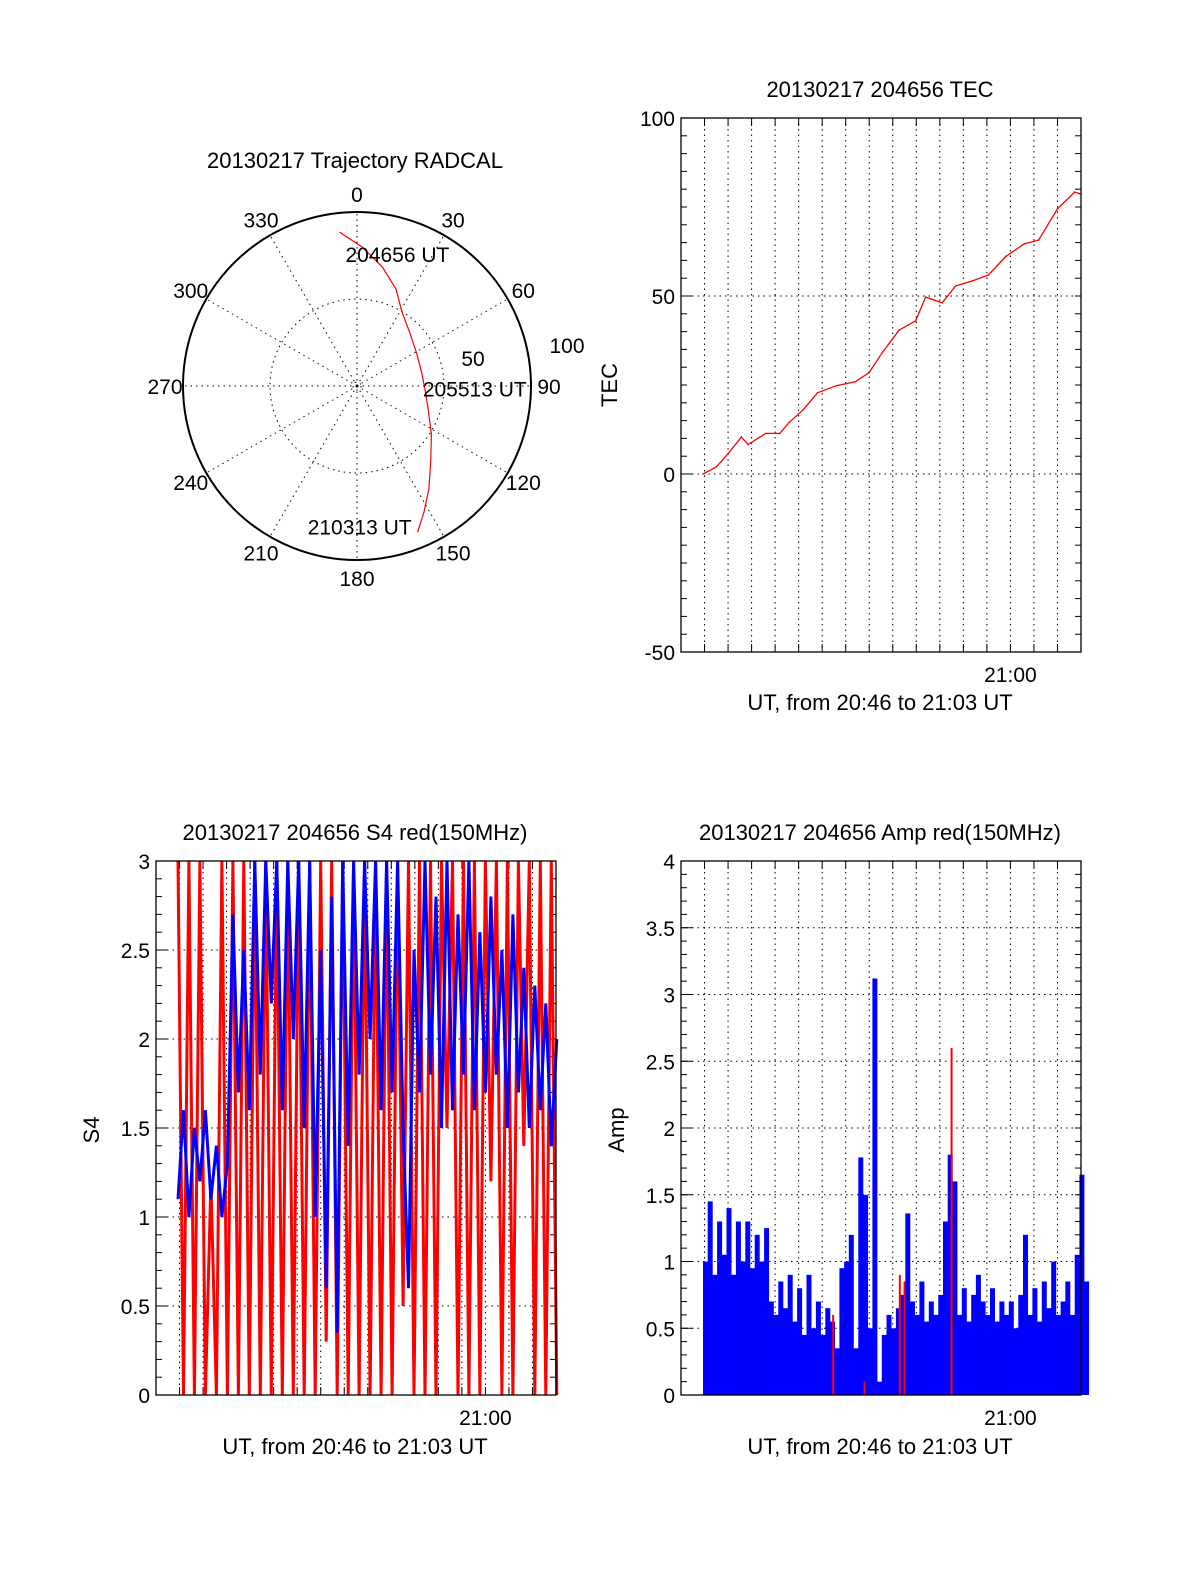 The width and height of the screenshot is (1200, 1575). Describe the element at coordinates (260, 553) in the screenshot. I see `polar-angle-label: 210` at that location.